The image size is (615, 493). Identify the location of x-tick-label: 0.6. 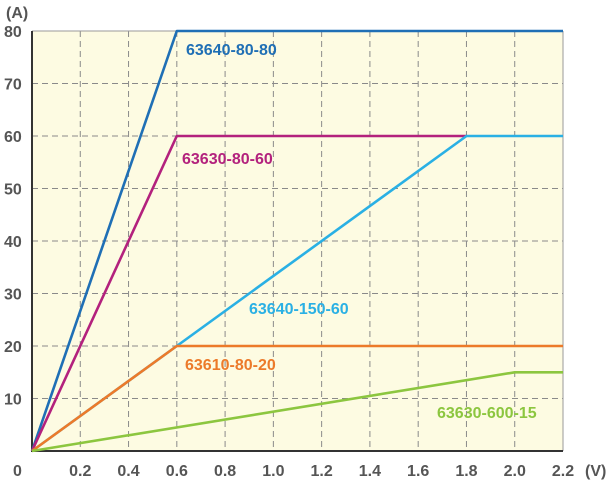
(177, 471).